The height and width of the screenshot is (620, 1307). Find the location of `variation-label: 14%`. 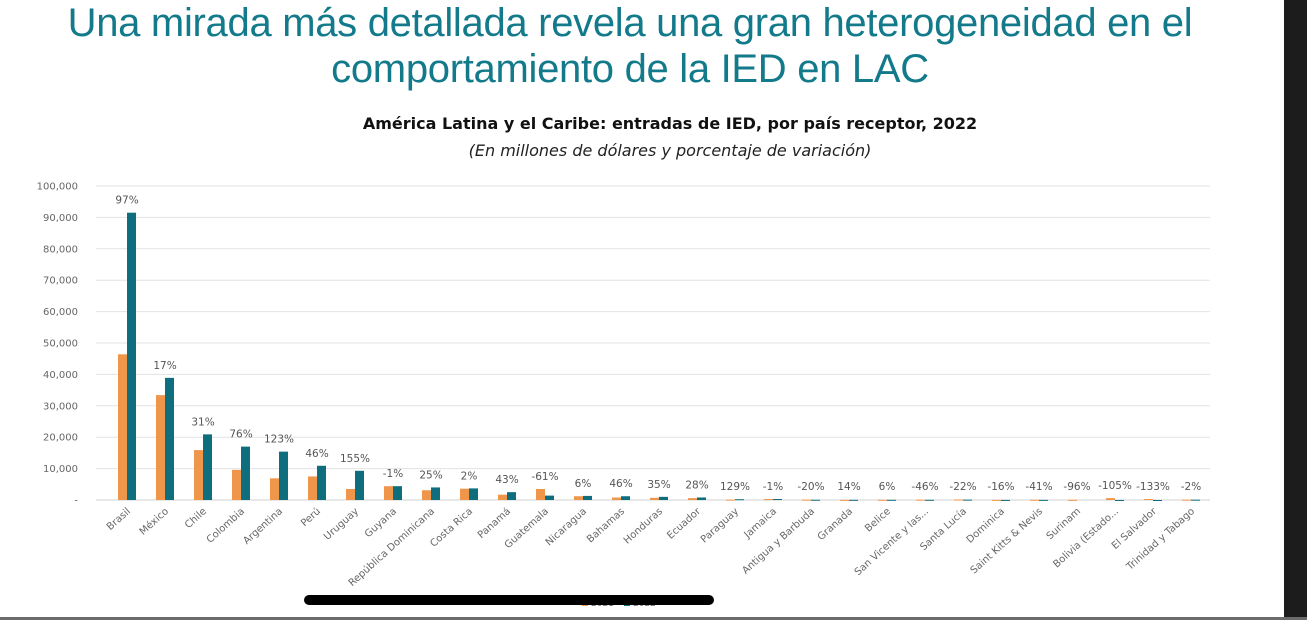

variation-label: 14% is located at coordinates (848, 487).